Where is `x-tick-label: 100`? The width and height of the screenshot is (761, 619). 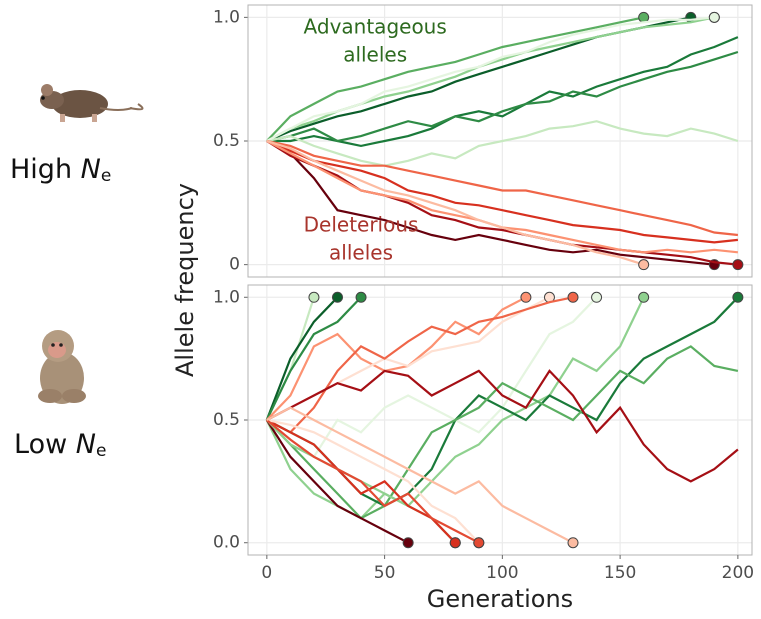
x-tick-label: 100 is located at coordinates (502, 573).